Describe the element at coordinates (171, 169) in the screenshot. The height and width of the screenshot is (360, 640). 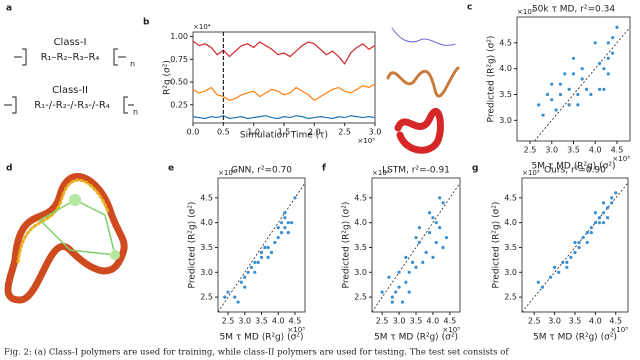
I see `panel-label: e` at that location.